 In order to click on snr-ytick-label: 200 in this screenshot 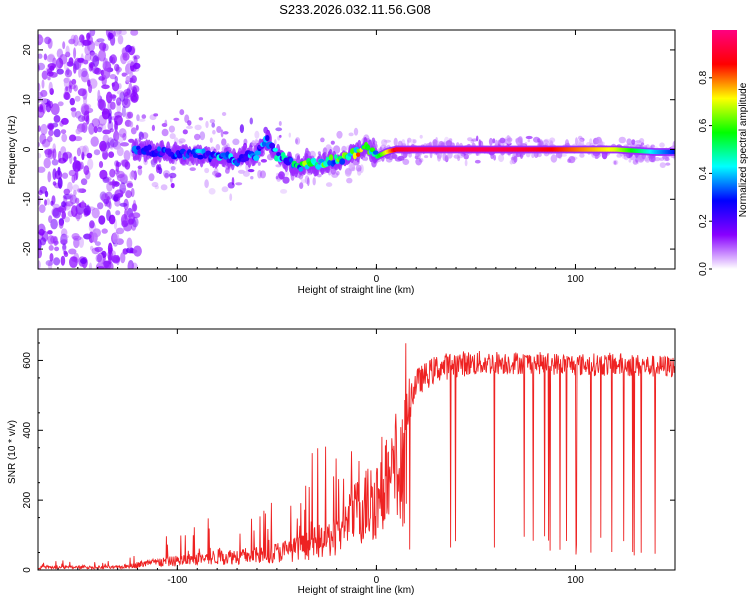, I will do `click(27, 499)`.